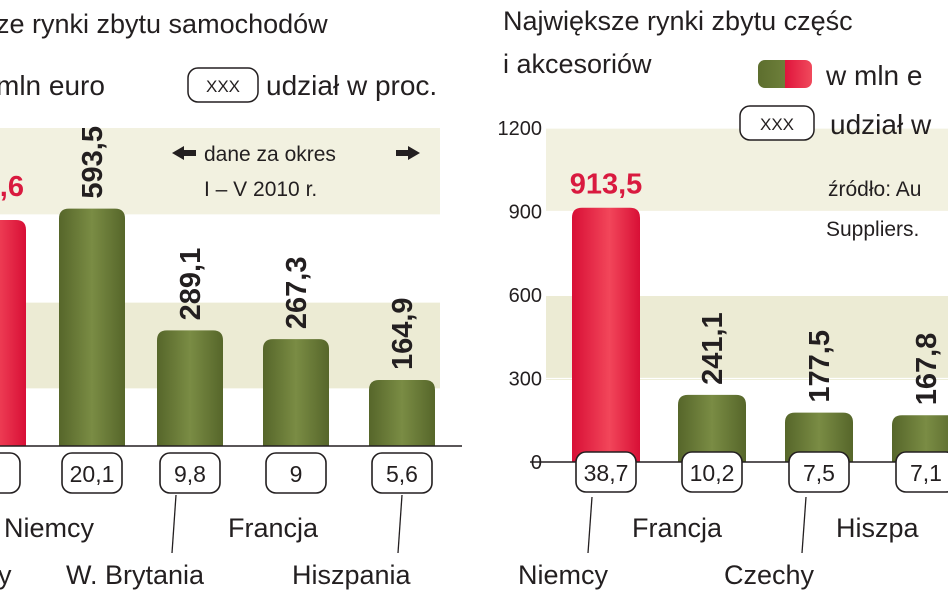  Describe the element at coordinates (6, 575) in the screenshot. I see `left-category-label: y` at that location.